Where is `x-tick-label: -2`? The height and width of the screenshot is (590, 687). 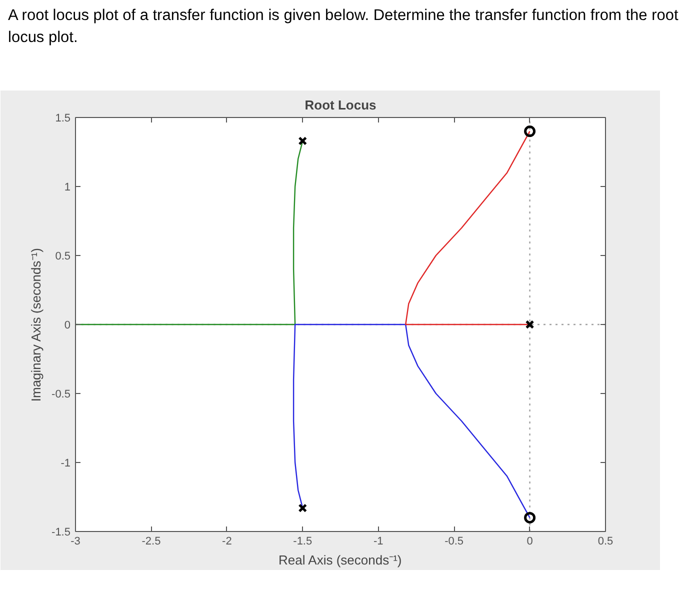
x-tick-label: -2 is located at coordinates (227, 542).